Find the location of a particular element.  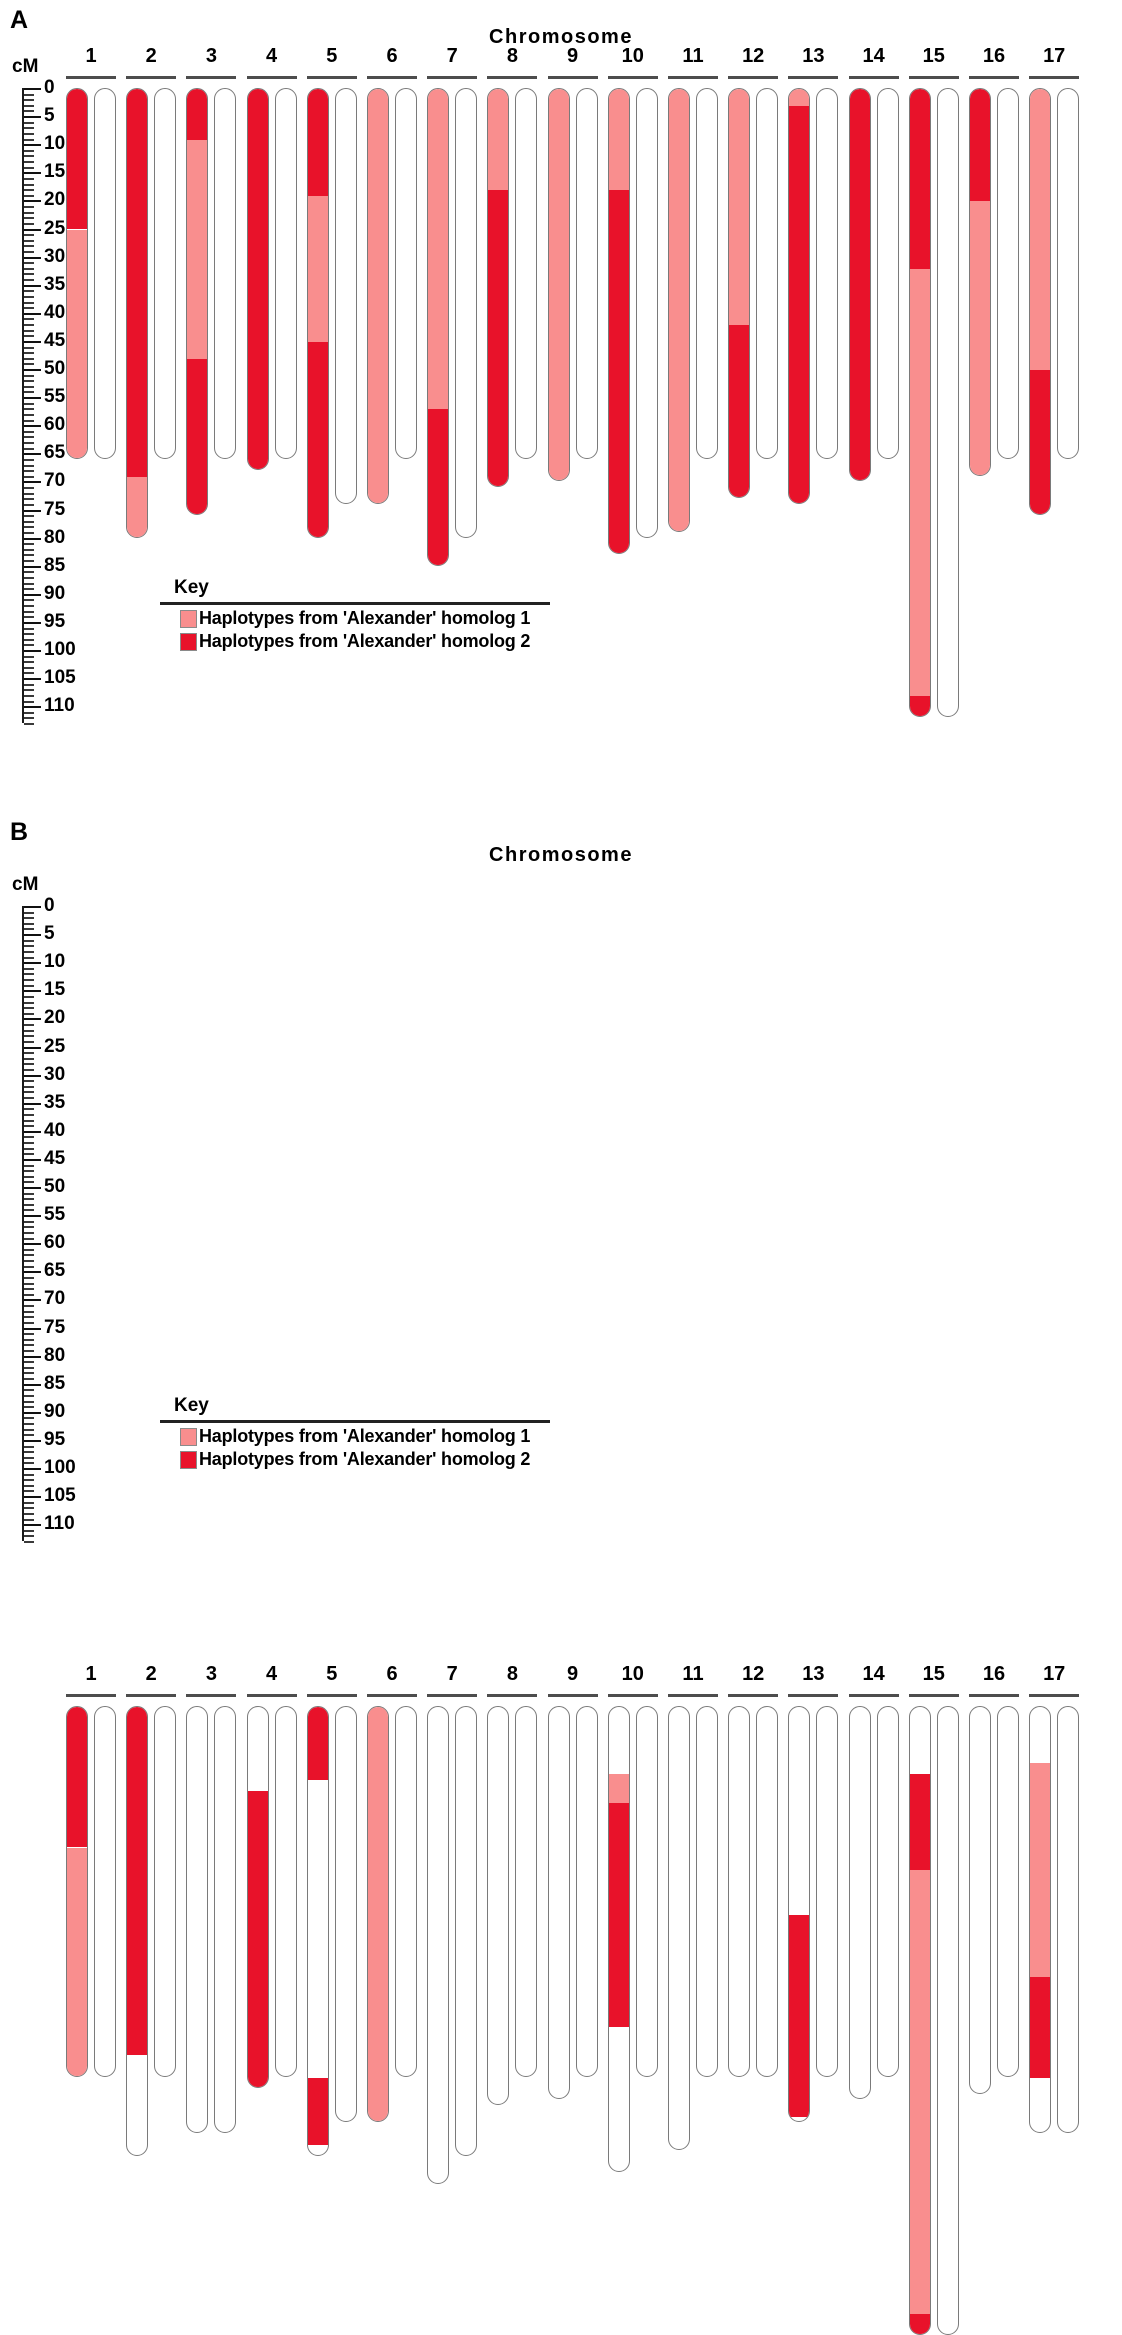

haplotype-segment-homolog2 is located at coordinates (257, 279).